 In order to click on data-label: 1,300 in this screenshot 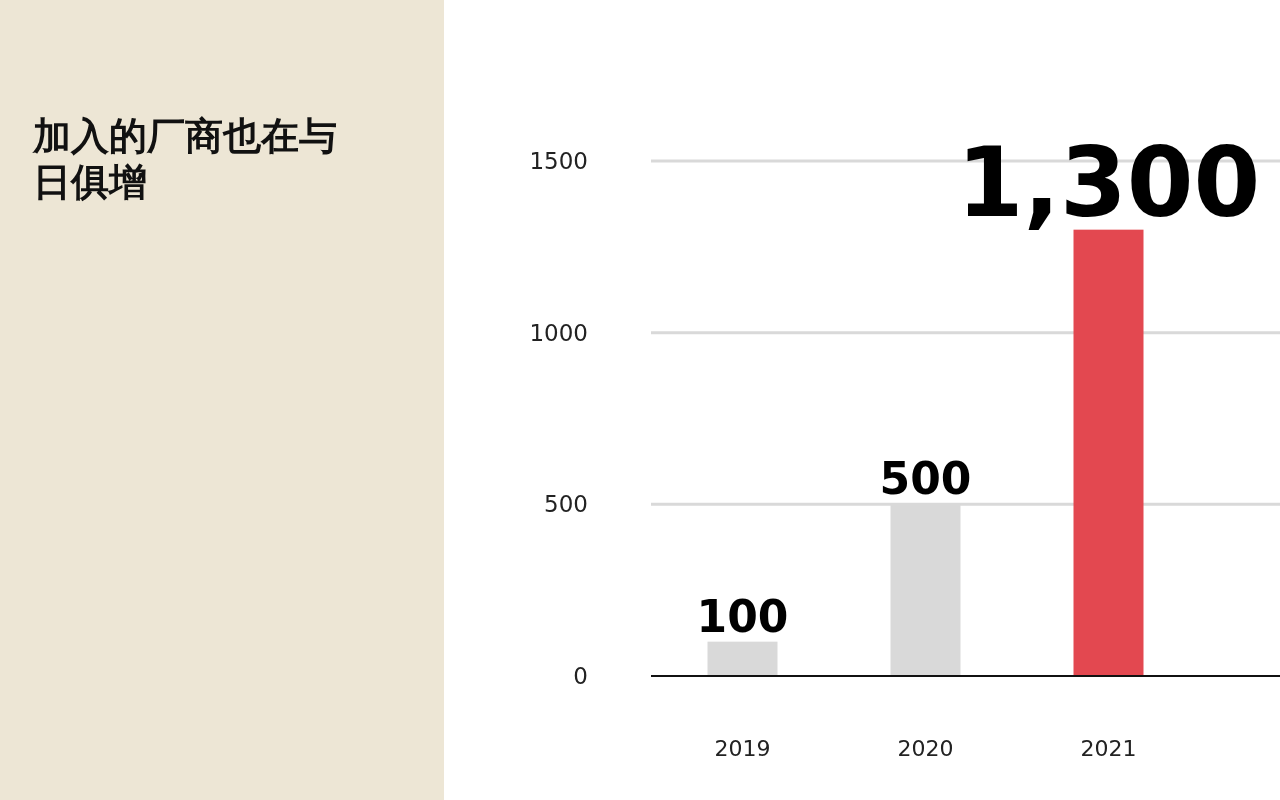, I will do `click(1108, 182)`.